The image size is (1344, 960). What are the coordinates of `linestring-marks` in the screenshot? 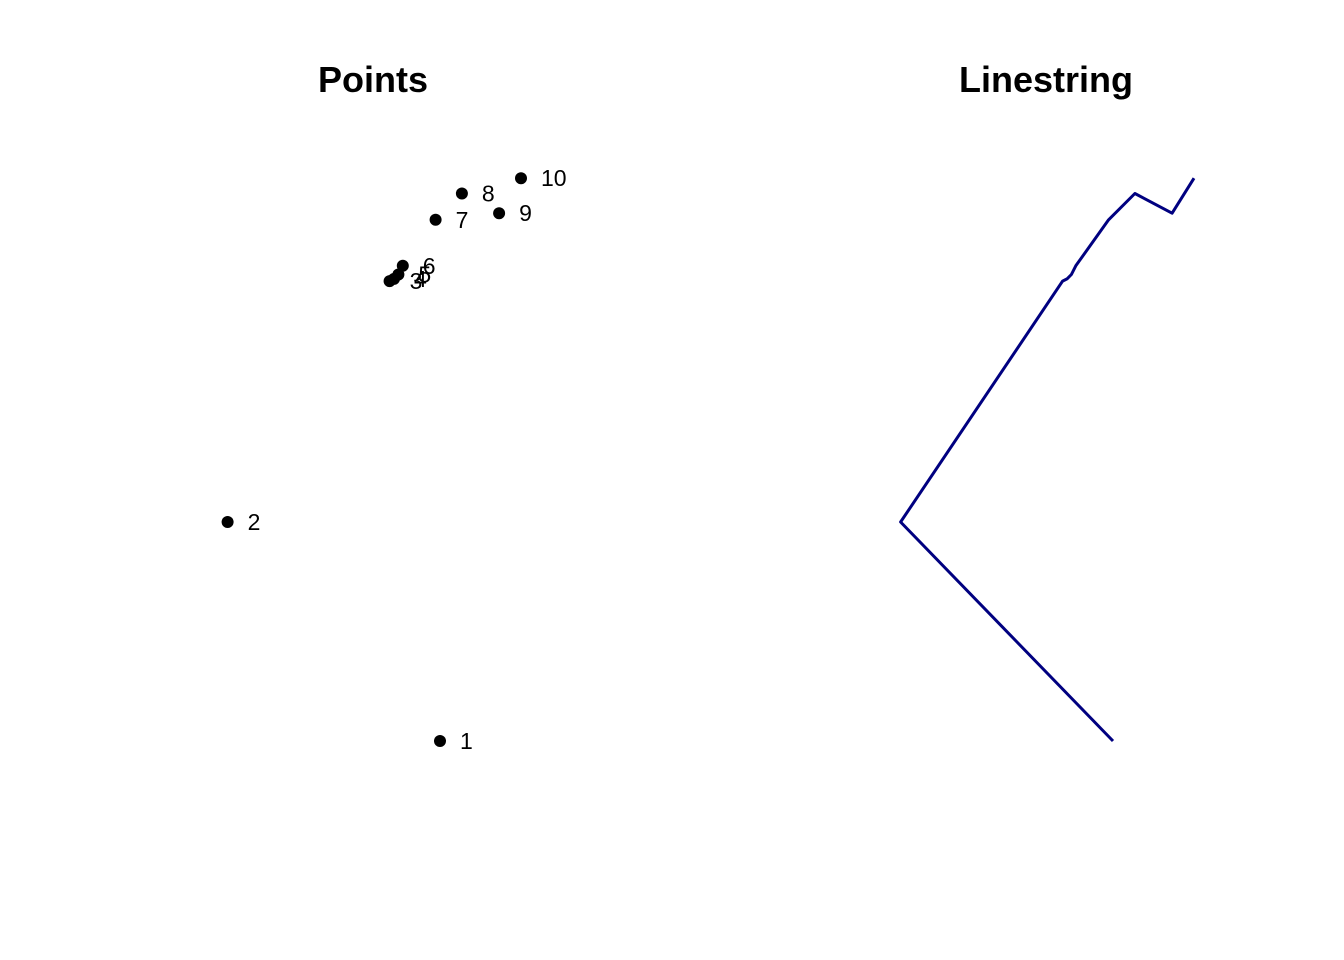 It's located at (1047, 460).